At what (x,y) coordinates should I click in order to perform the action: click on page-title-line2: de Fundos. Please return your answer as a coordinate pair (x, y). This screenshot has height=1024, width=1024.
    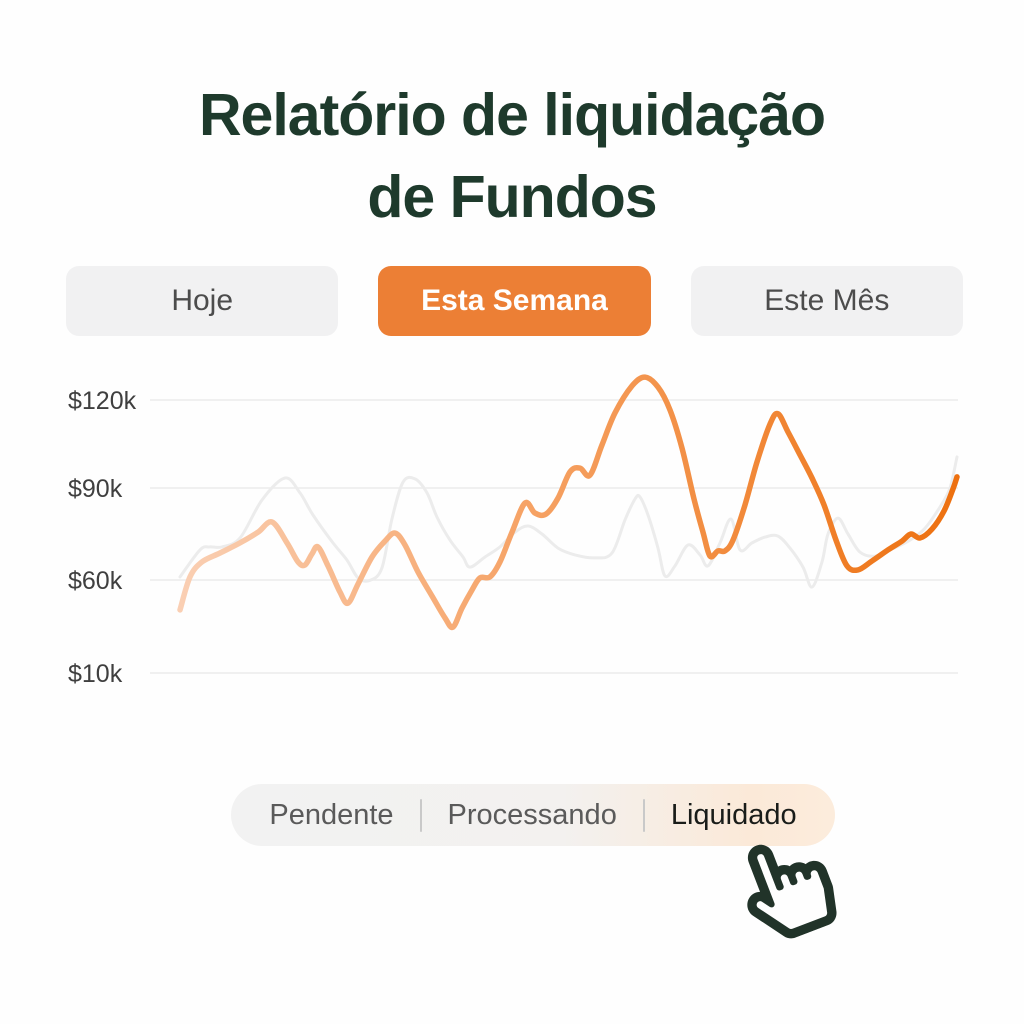
    Looking at the image, I should click on (512, 197).